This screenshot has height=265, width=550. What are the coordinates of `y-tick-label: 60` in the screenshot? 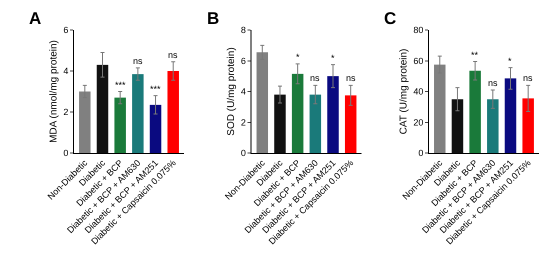 It's located at (418, 61).